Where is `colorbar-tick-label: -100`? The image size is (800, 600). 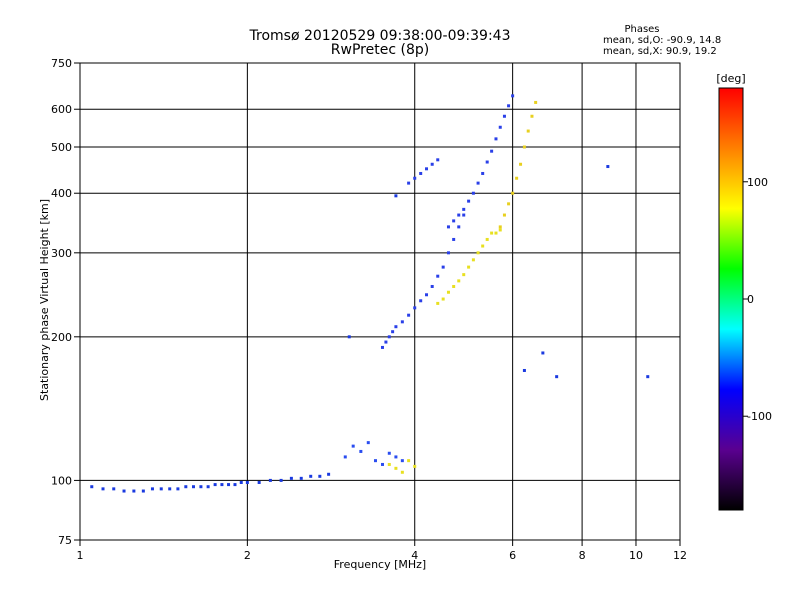 colorbar-tick-label: -100 is located at coordinates (759, 416).